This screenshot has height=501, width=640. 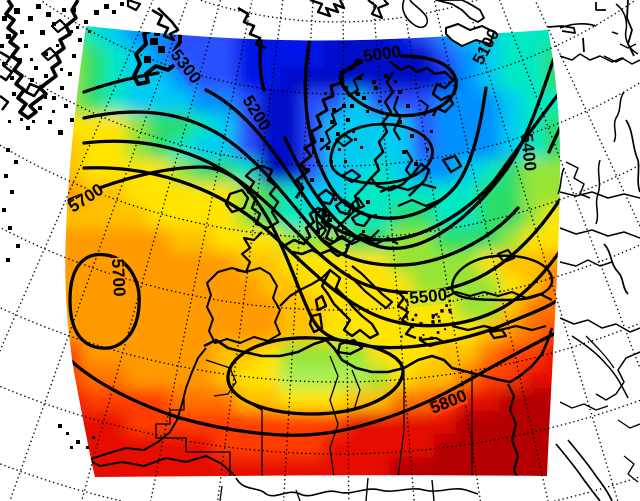 I want to click on svg-text: 5400, so click(x=528, y=152).